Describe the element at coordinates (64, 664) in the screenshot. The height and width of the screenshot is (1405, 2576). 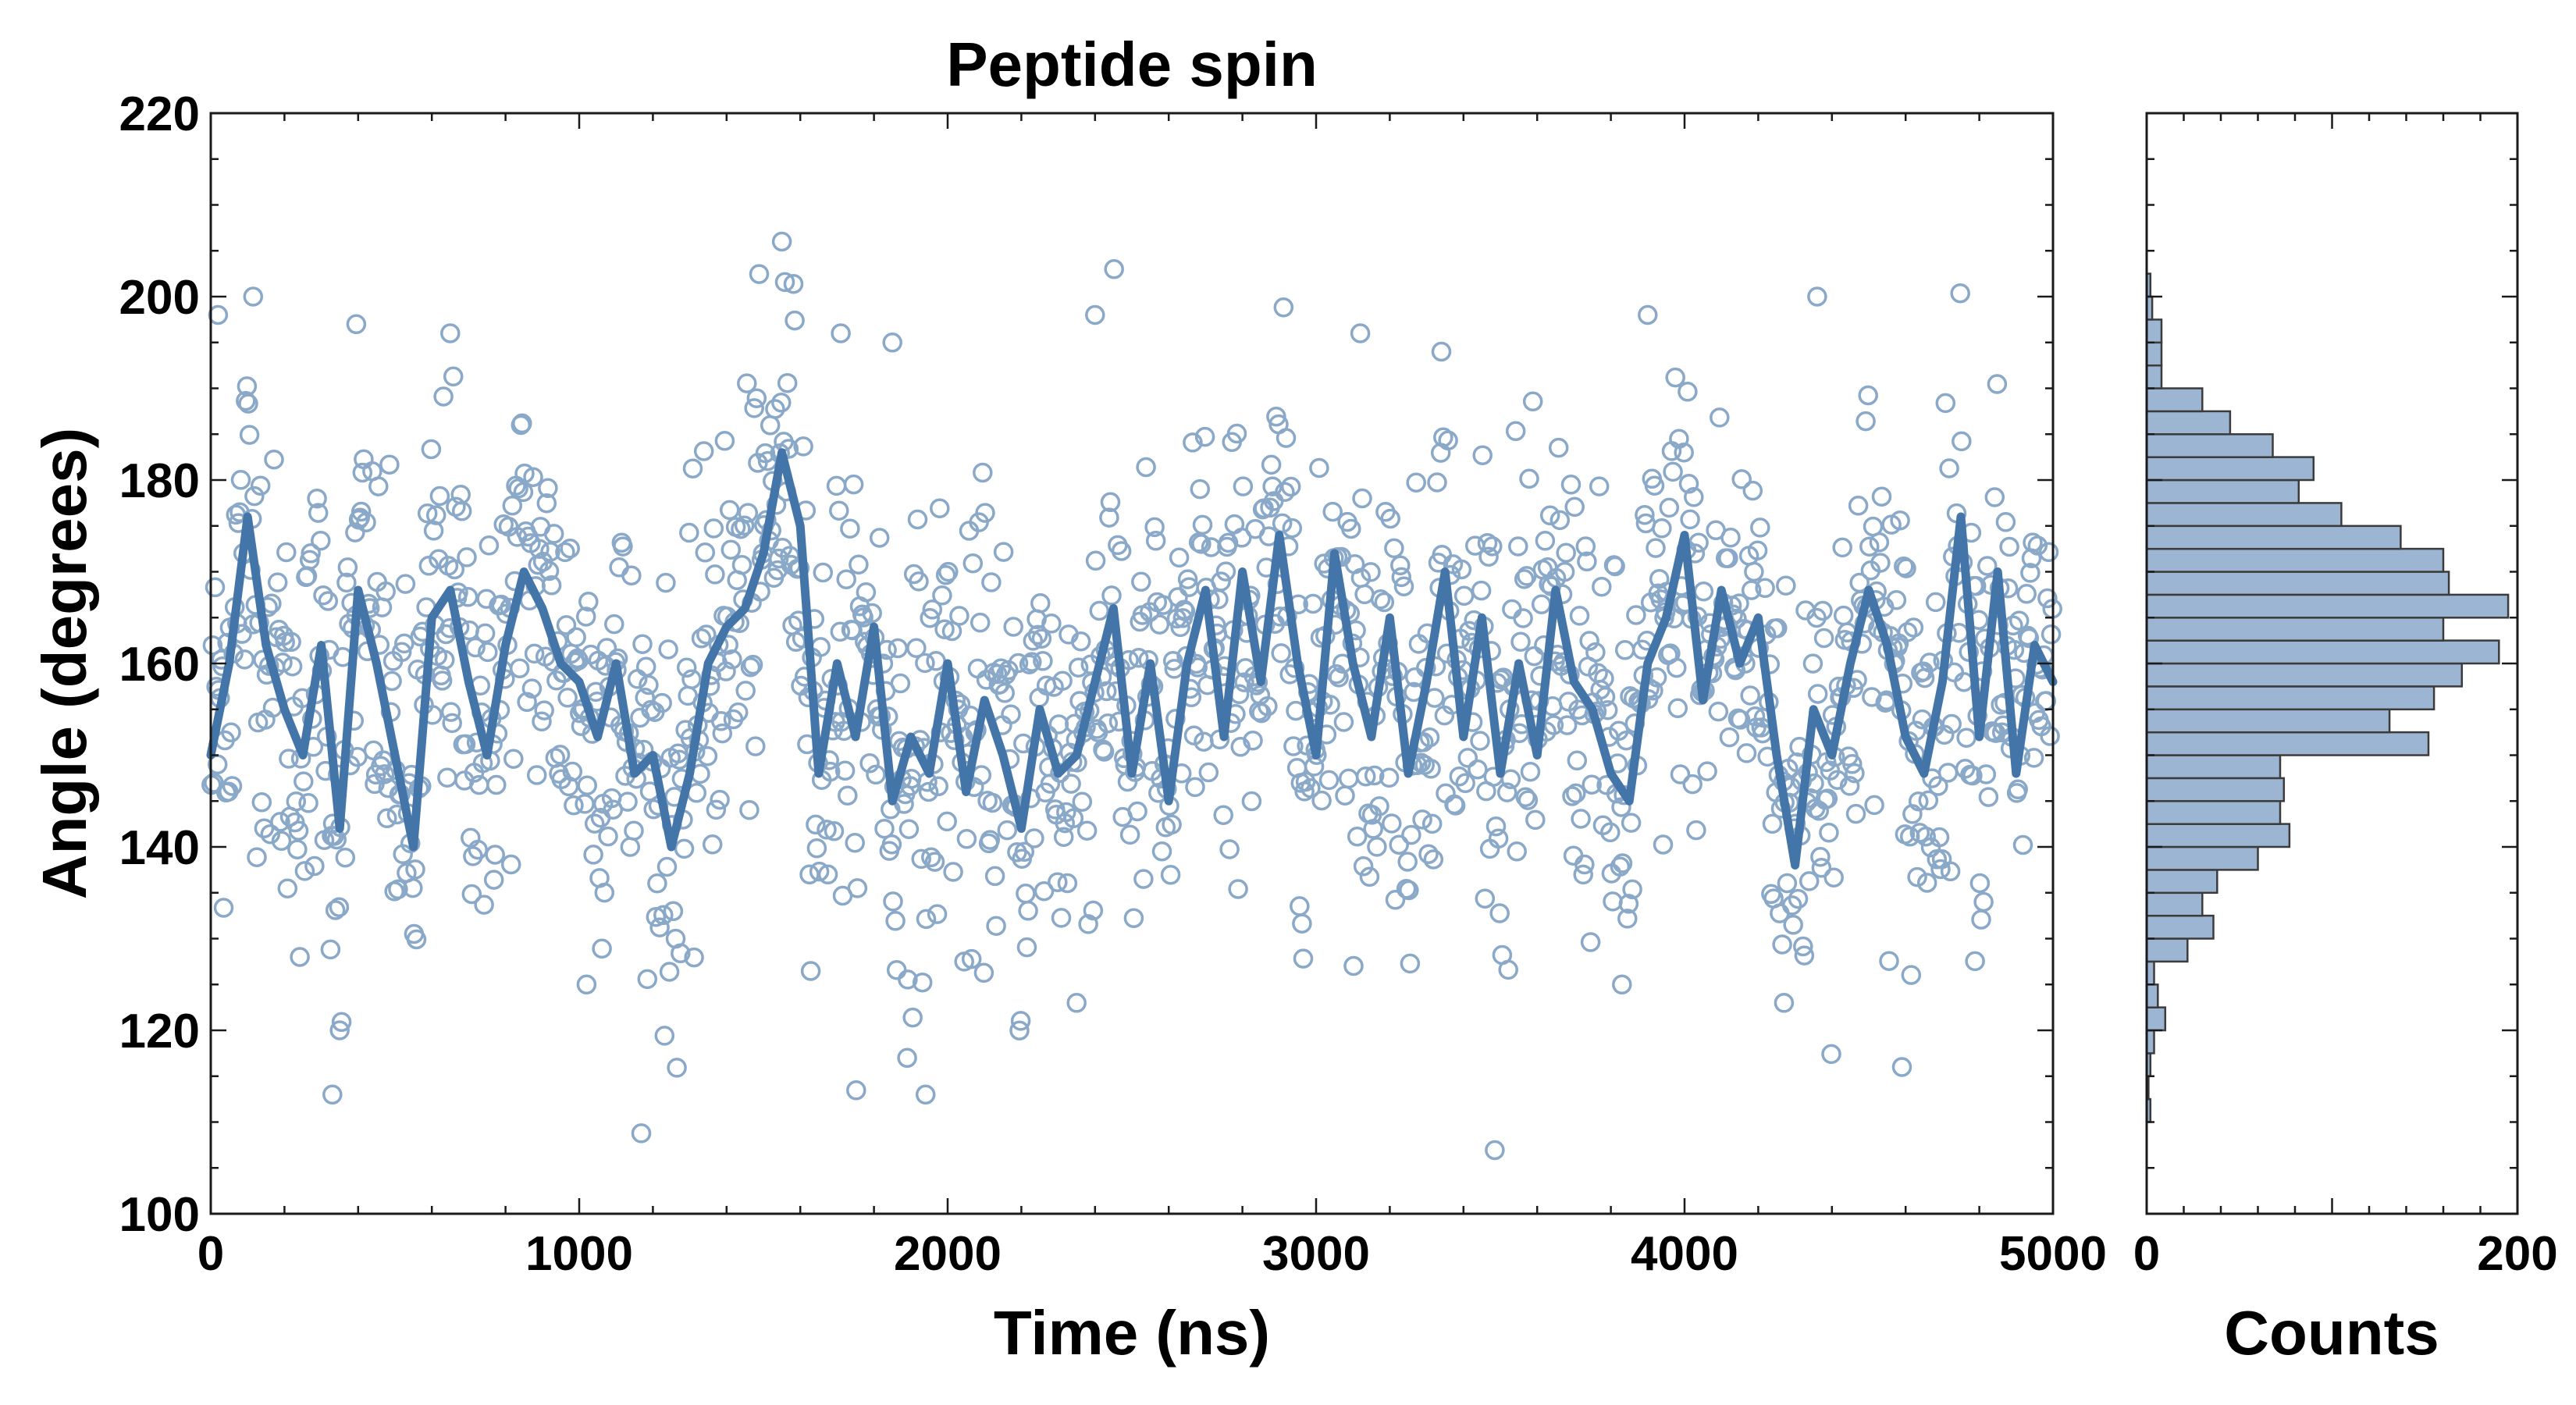
I see `y-axis-label: Angle (degrees)` at that location.